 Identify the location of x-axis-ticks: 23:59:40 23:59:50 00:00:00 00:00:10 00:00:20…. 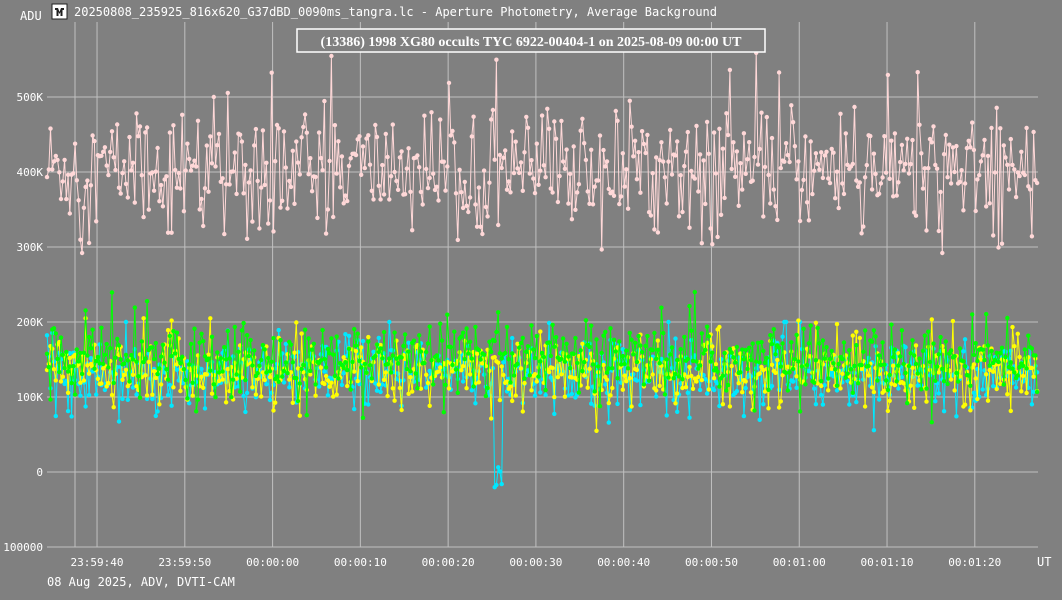
(536, 562).